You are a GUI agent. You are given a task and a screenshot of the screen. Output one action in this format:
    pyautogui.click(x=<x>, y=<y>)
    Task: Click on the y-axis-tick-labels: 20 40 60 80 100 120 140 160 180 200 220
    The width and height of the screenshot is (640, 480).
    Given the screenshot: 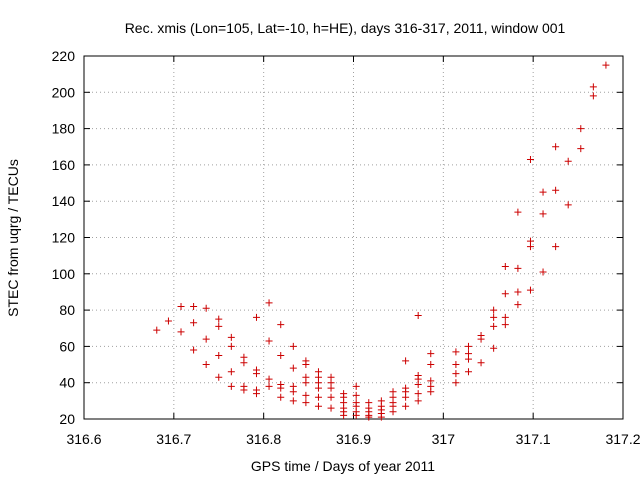 What is the action you would take?
    pyautogui.click(x=64, y=237)
    